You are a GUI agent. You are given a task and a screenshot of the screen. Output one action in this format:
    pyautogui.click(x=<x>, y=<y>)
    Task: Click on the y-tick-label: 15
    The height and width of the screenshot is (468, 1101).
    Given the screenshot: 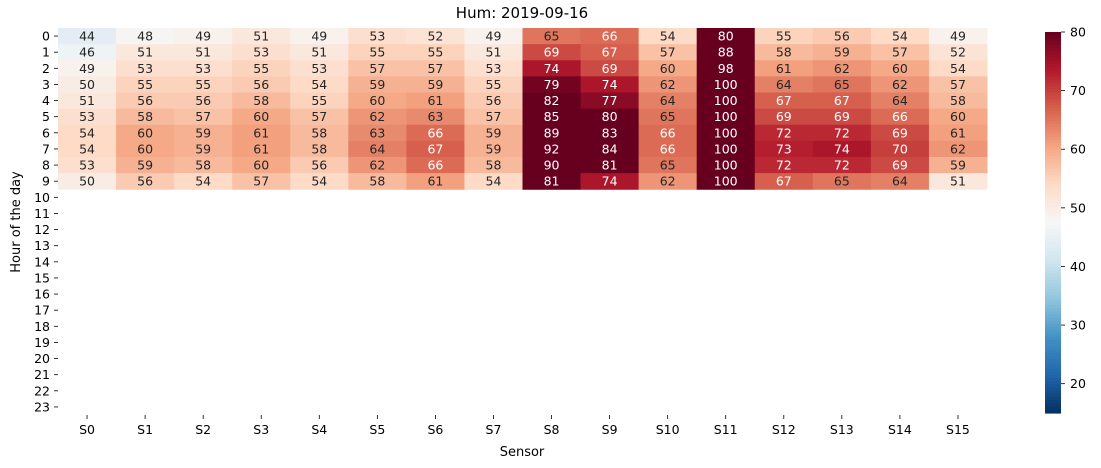 What is the action you would take?
    pyautogui.click(x=42, y=277)
    